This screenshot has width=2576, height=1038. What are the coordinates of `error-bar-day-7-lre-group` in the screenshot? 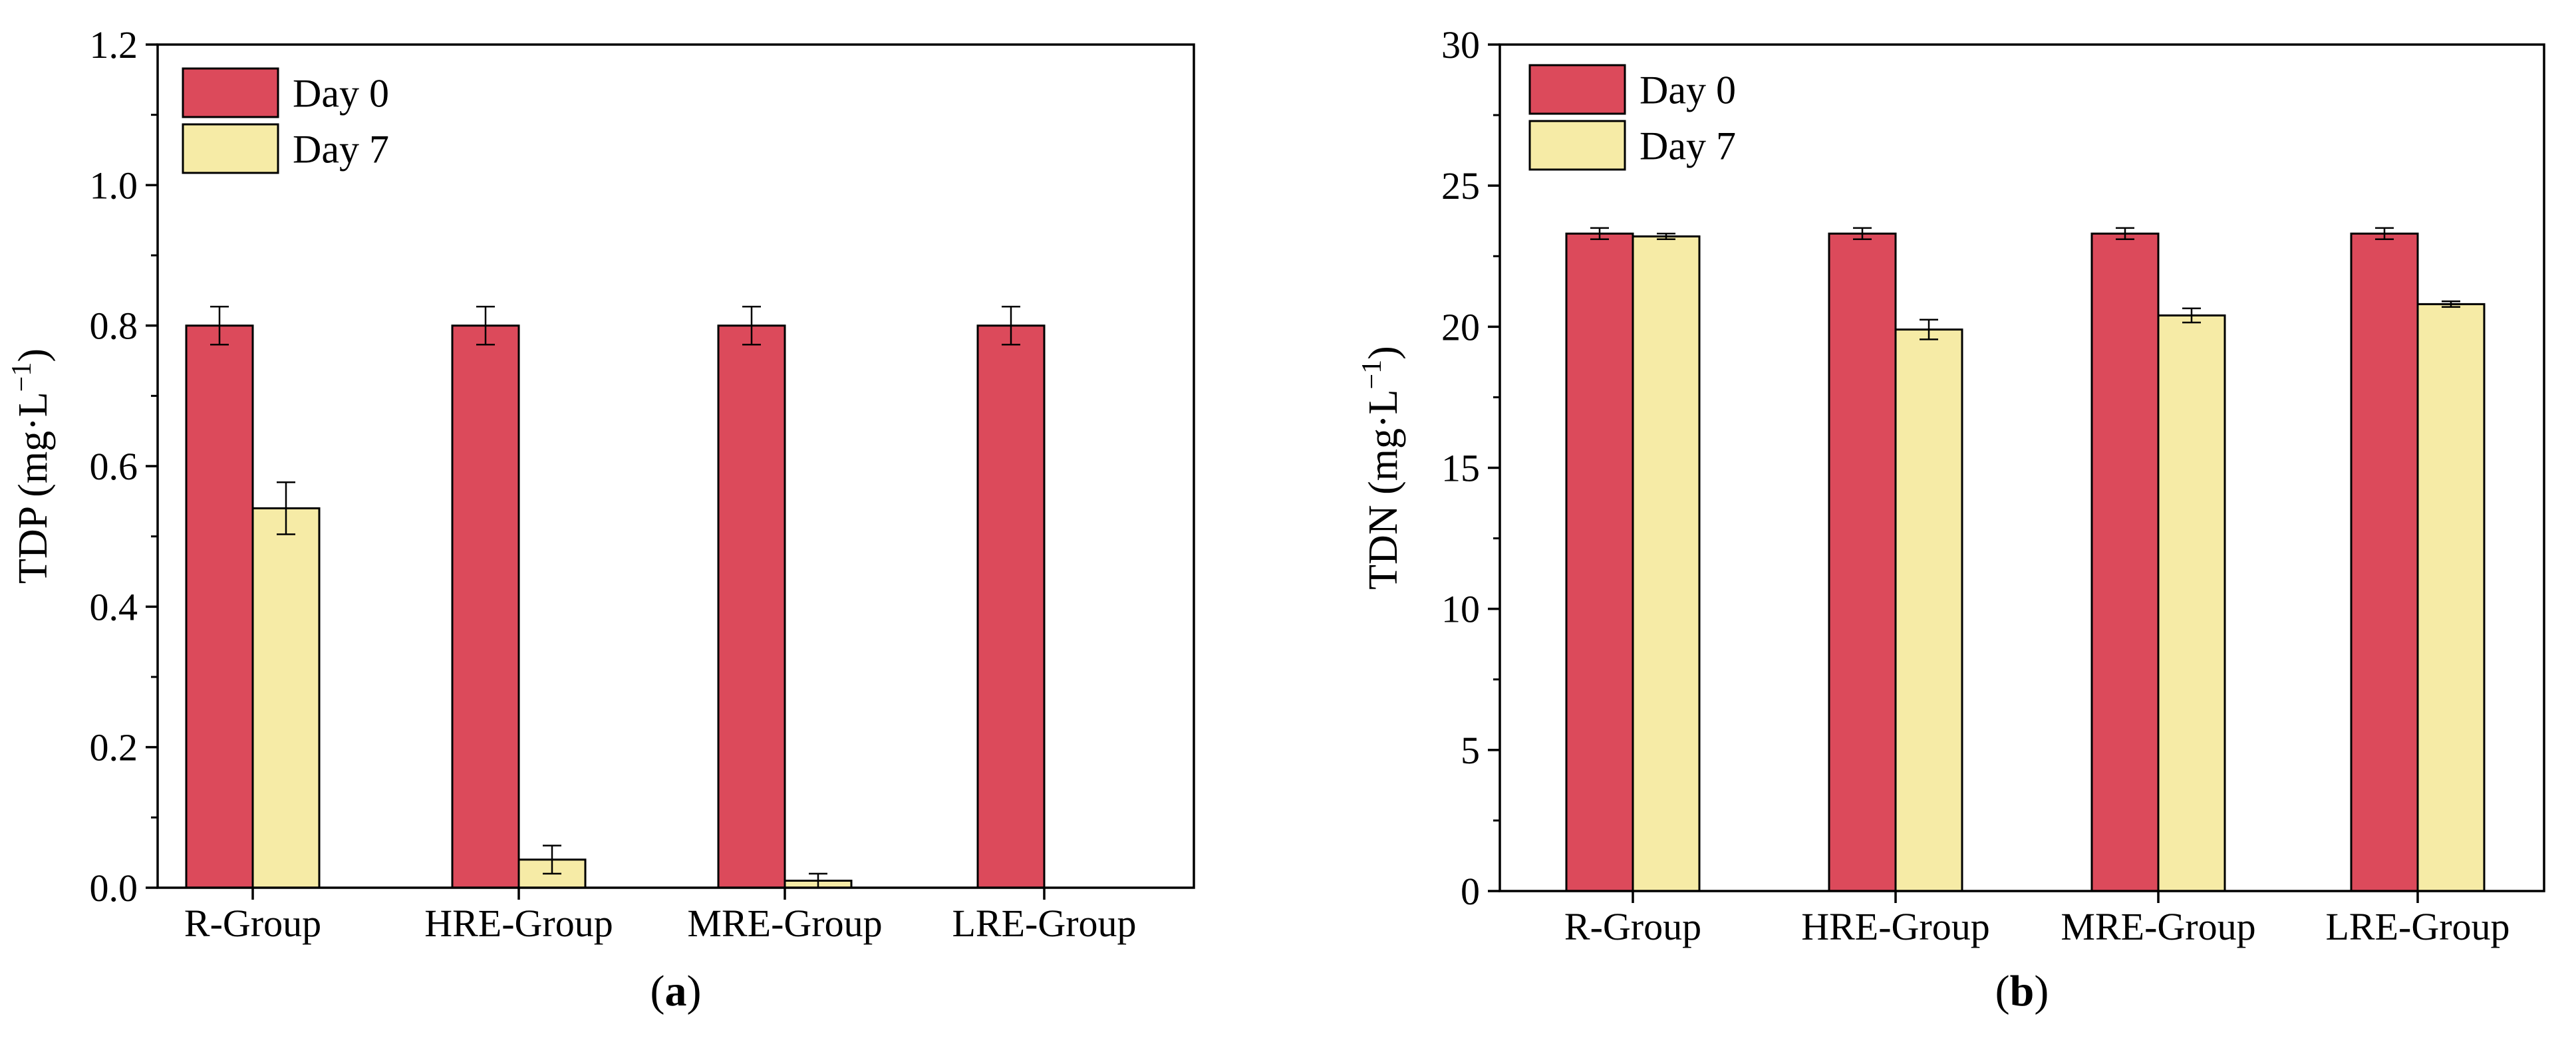 It's located at (2451, 304).